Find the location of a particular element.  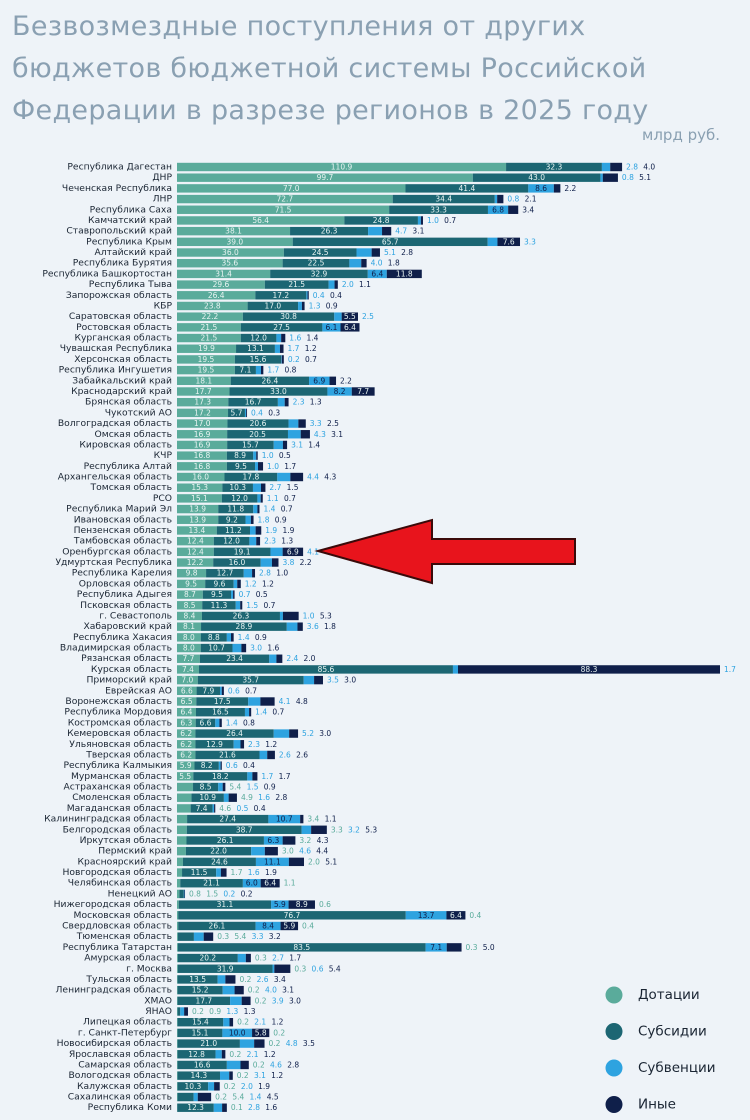

category-label: Кировская область is located at coordinates (125, 444).